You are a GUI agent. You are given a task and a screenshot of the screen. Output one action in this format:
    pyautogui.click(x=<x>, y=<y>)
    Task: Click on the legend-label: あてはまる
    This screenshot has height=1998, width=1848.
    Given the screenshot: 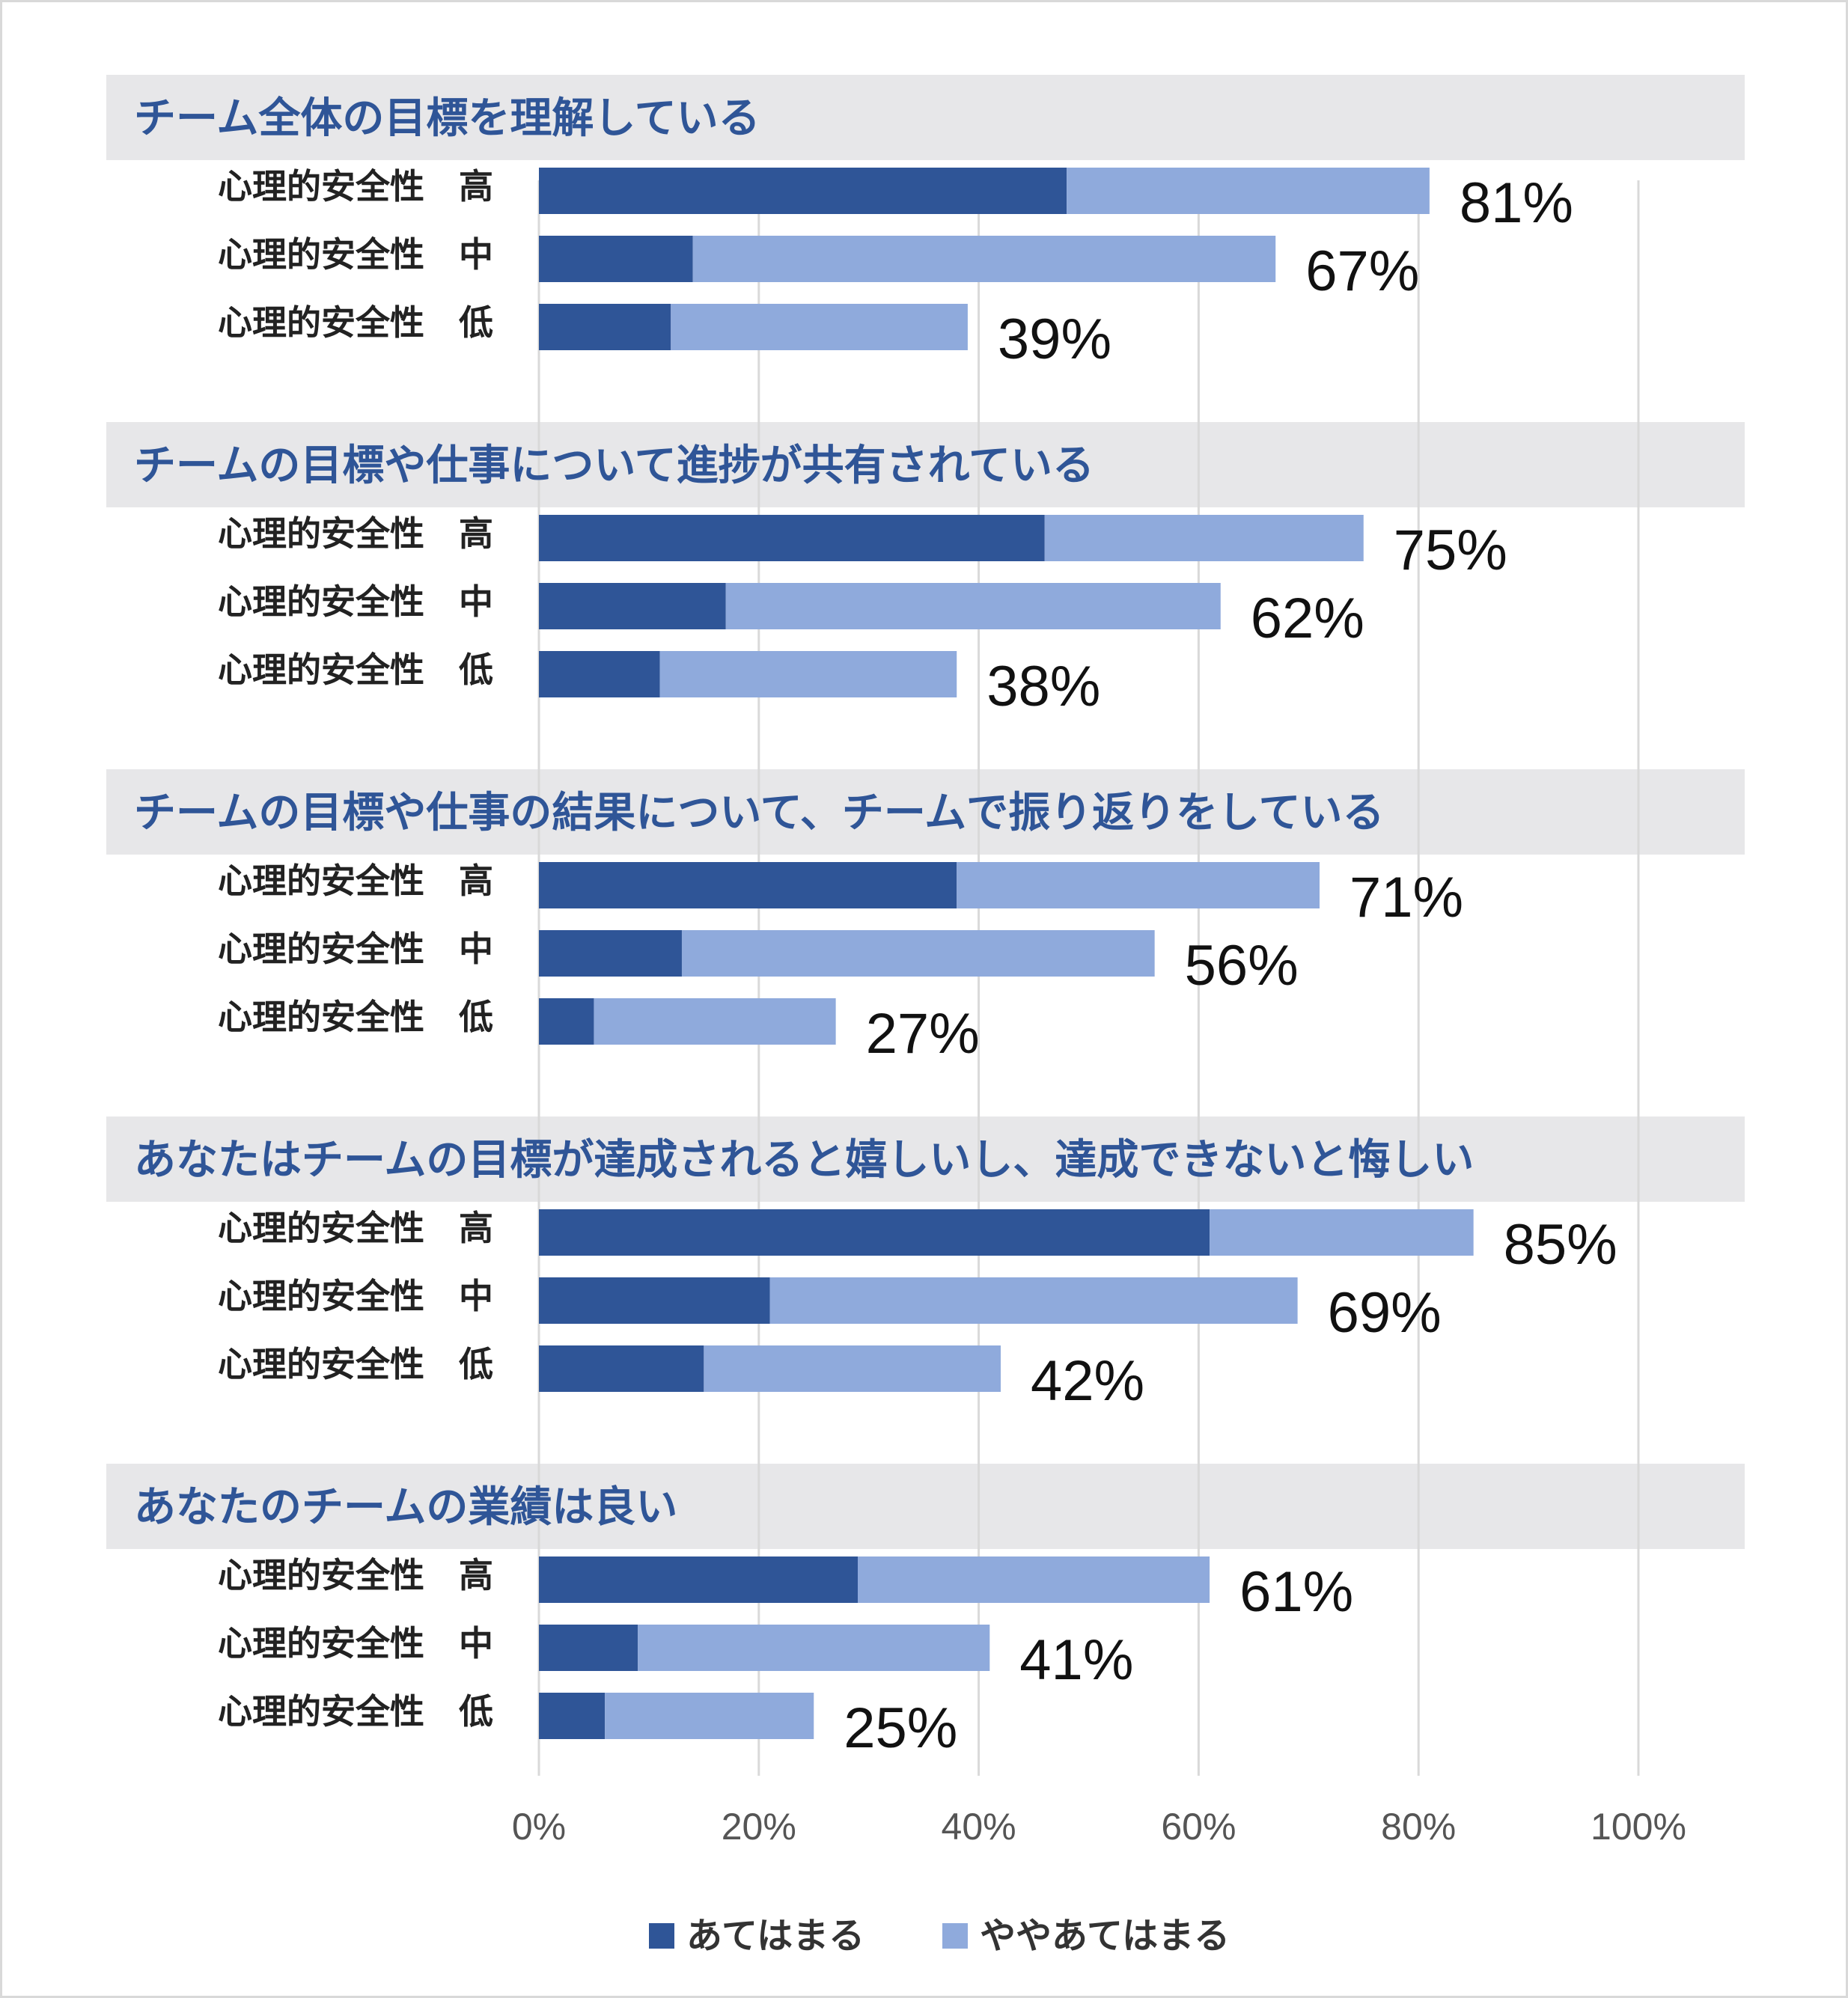 What is the action you would take?
    pyautogui.click(x=775, y=1936)
    